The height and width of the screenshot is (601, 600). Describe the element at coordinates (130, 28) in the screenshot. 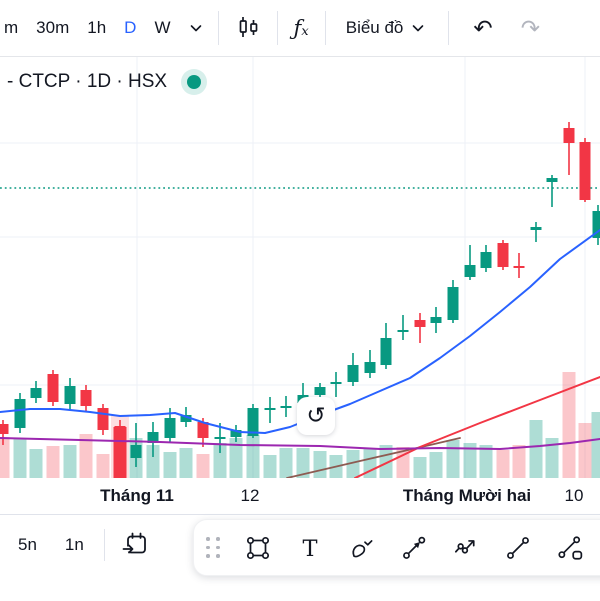

I see `timeframe-1d: D` at that location.